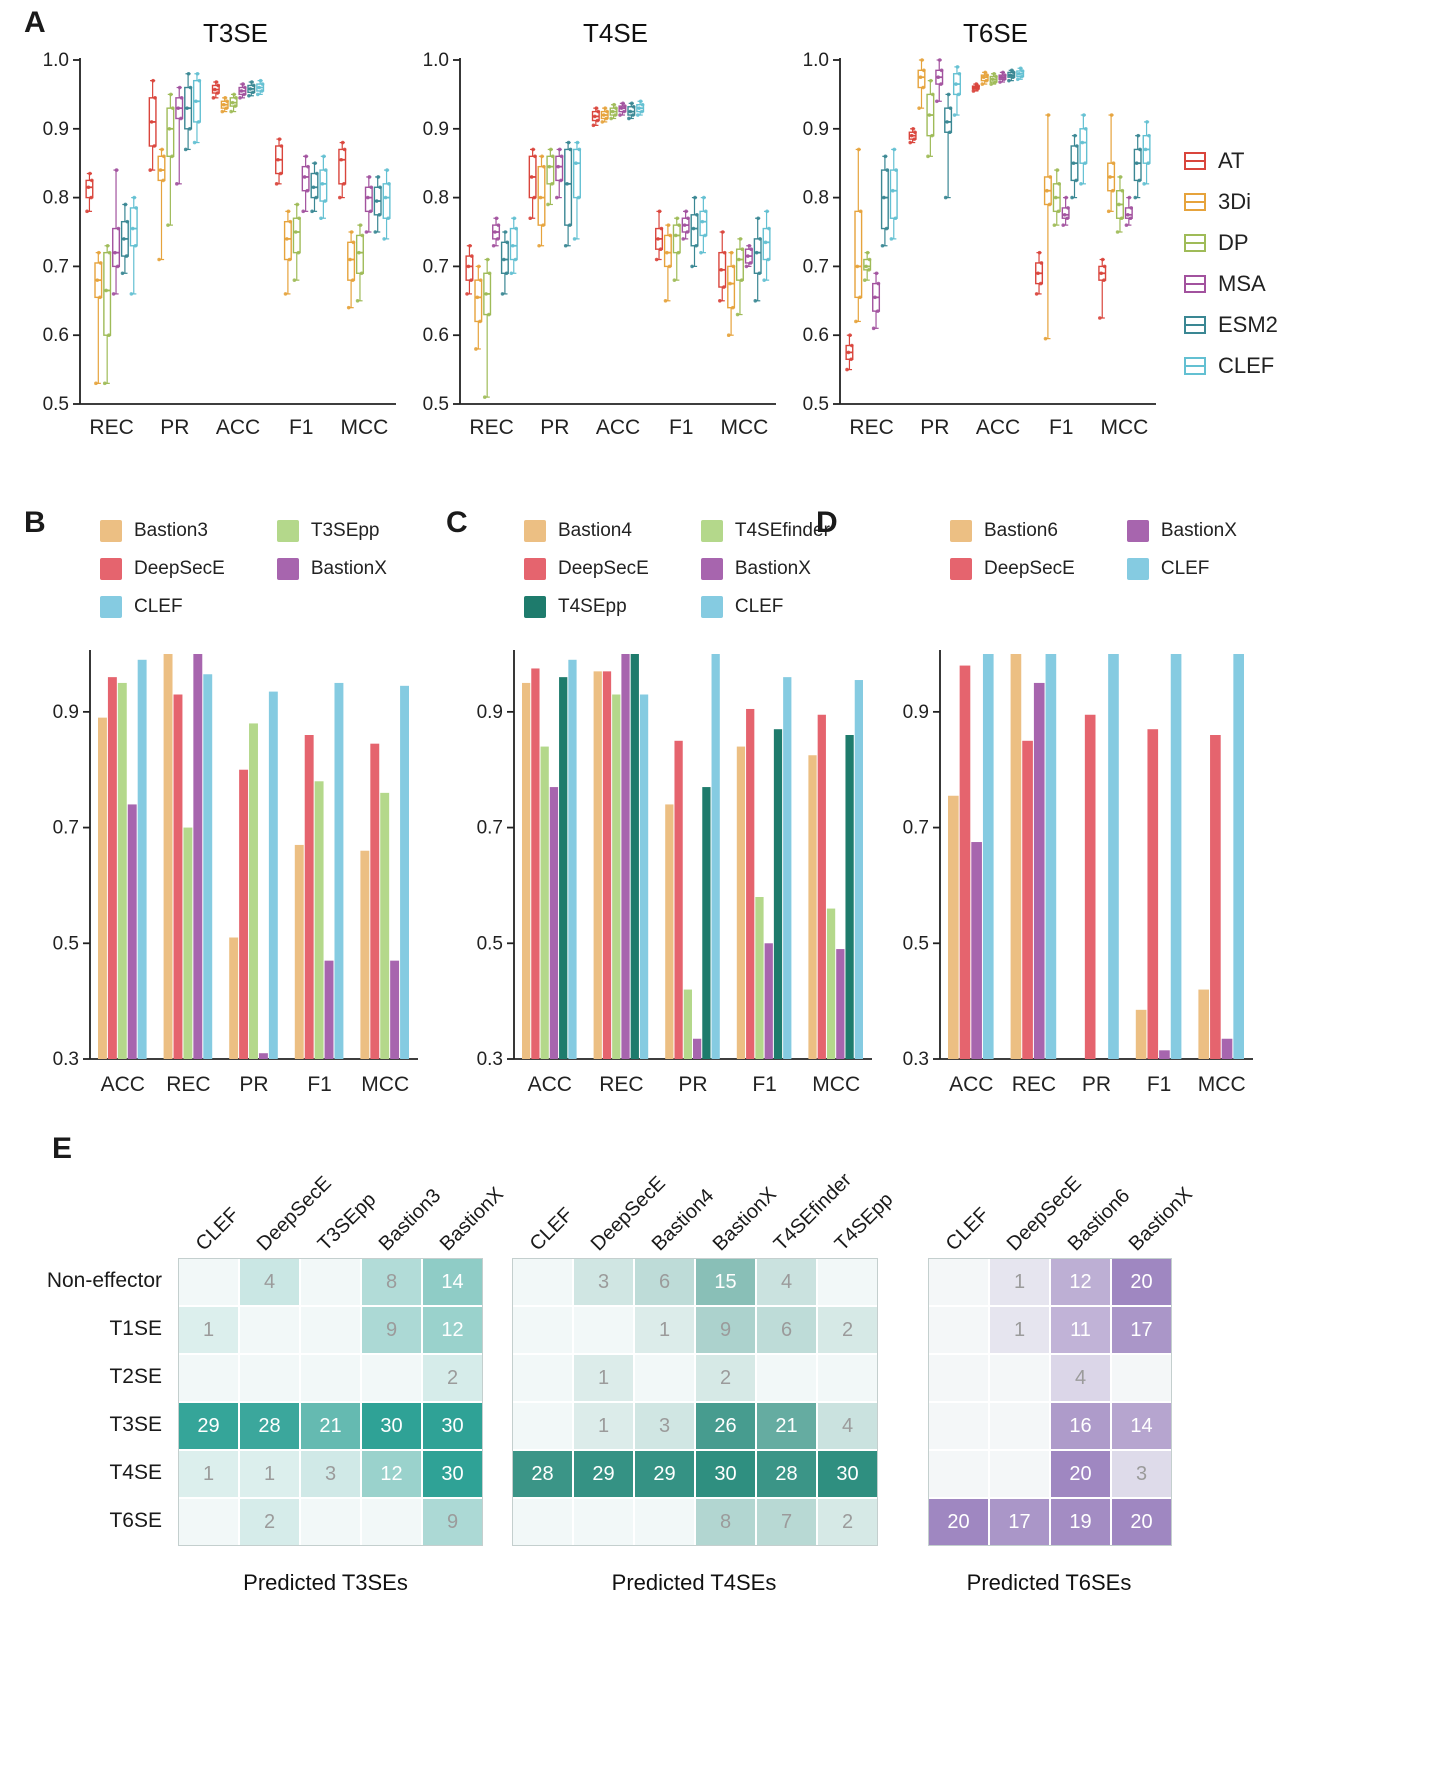 The height and width of the screenshot is (1772, 1454). What do you see at coordinates (331, 531) in the screenshot?
I see `legend-item: T3SEpp` at bounding box center [331, 531].